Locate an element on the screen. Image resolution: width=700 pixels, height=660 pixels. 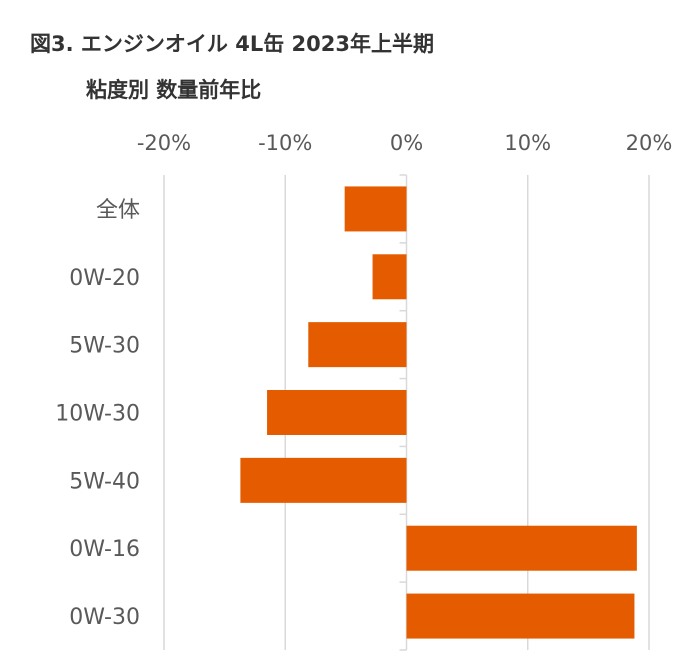
chart-subtitle: 粘度別 数量前年比 is located at coordinates (174, 90).